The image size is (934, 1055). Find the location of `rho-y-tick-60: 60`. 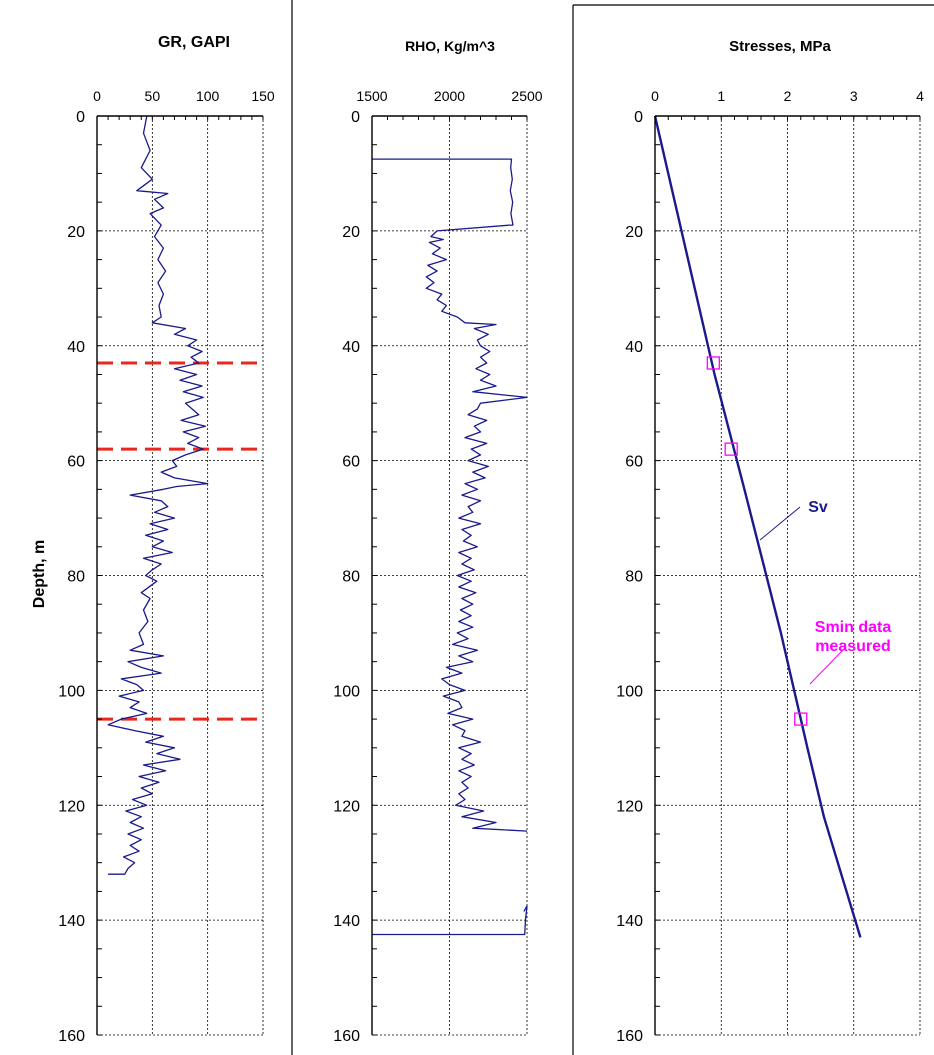

rho-y-tick-60: 60 is located at coordinates (351, 462).